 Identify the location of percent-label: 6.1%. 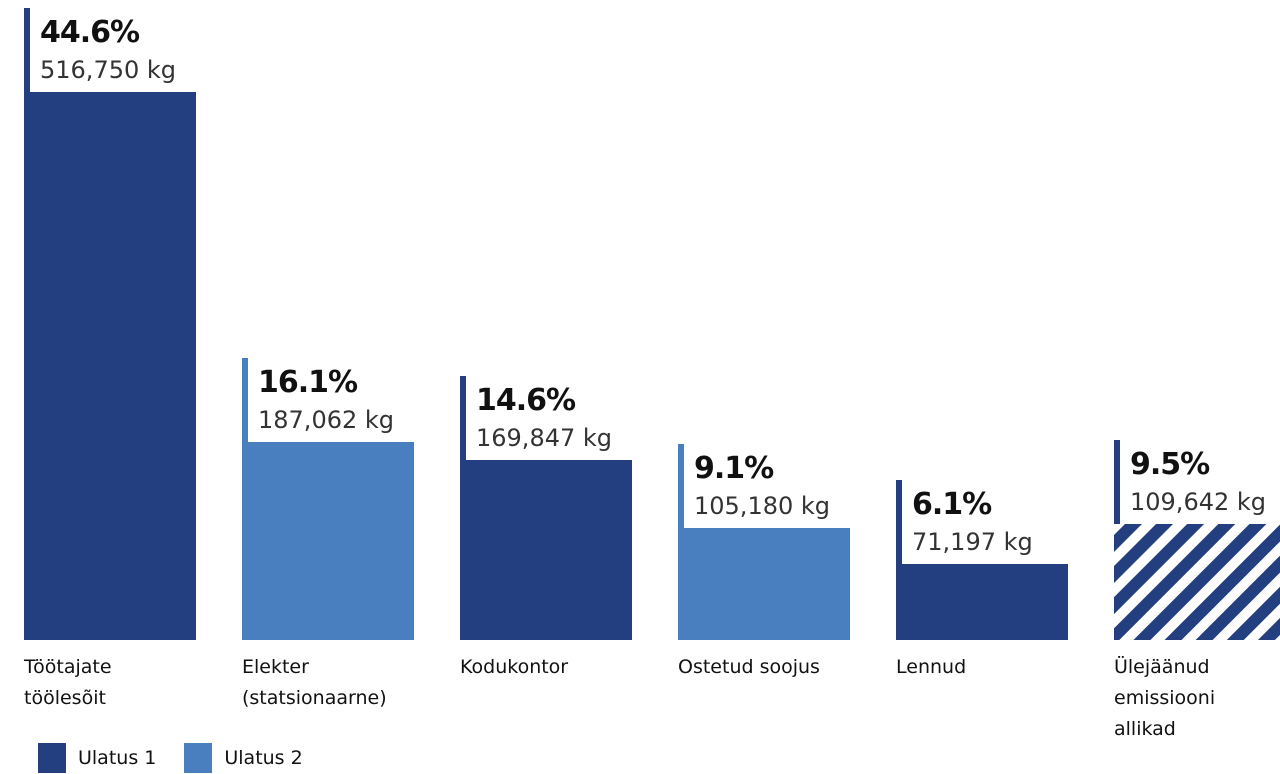
(952, 504).